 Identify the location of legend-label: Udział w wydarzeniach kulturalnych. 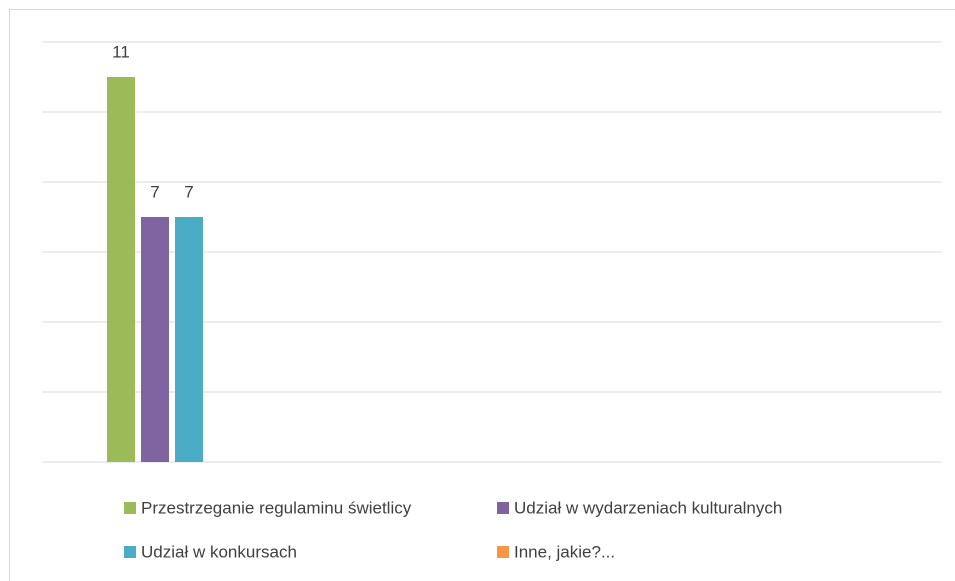
(648, 507).